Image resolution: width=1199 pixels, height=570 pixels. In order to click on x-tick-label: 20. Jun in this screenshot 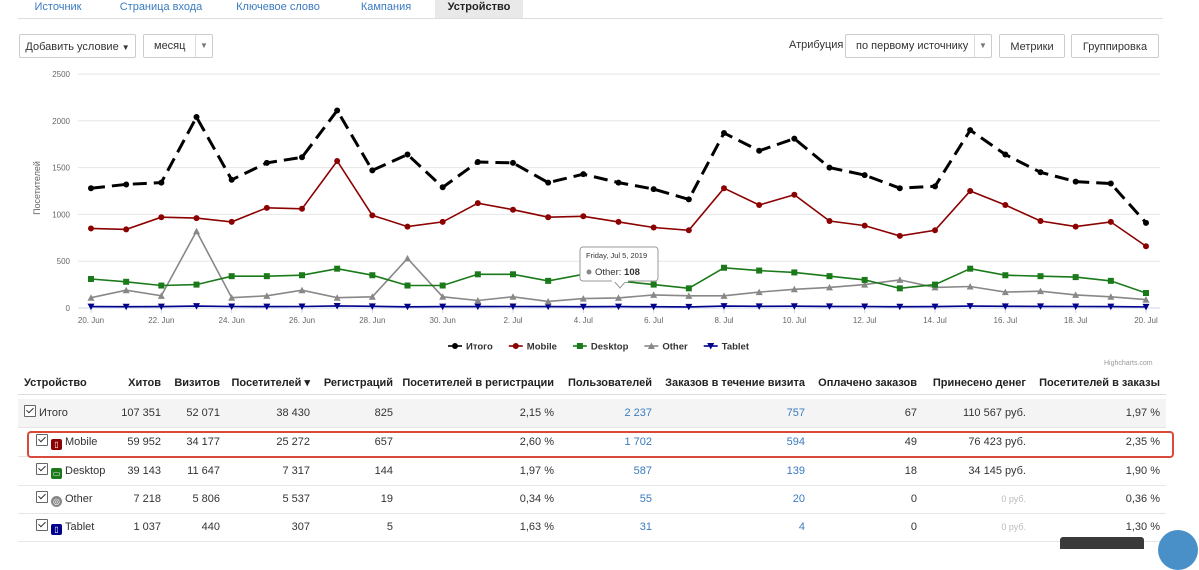, I will do `click(91, 320)`.